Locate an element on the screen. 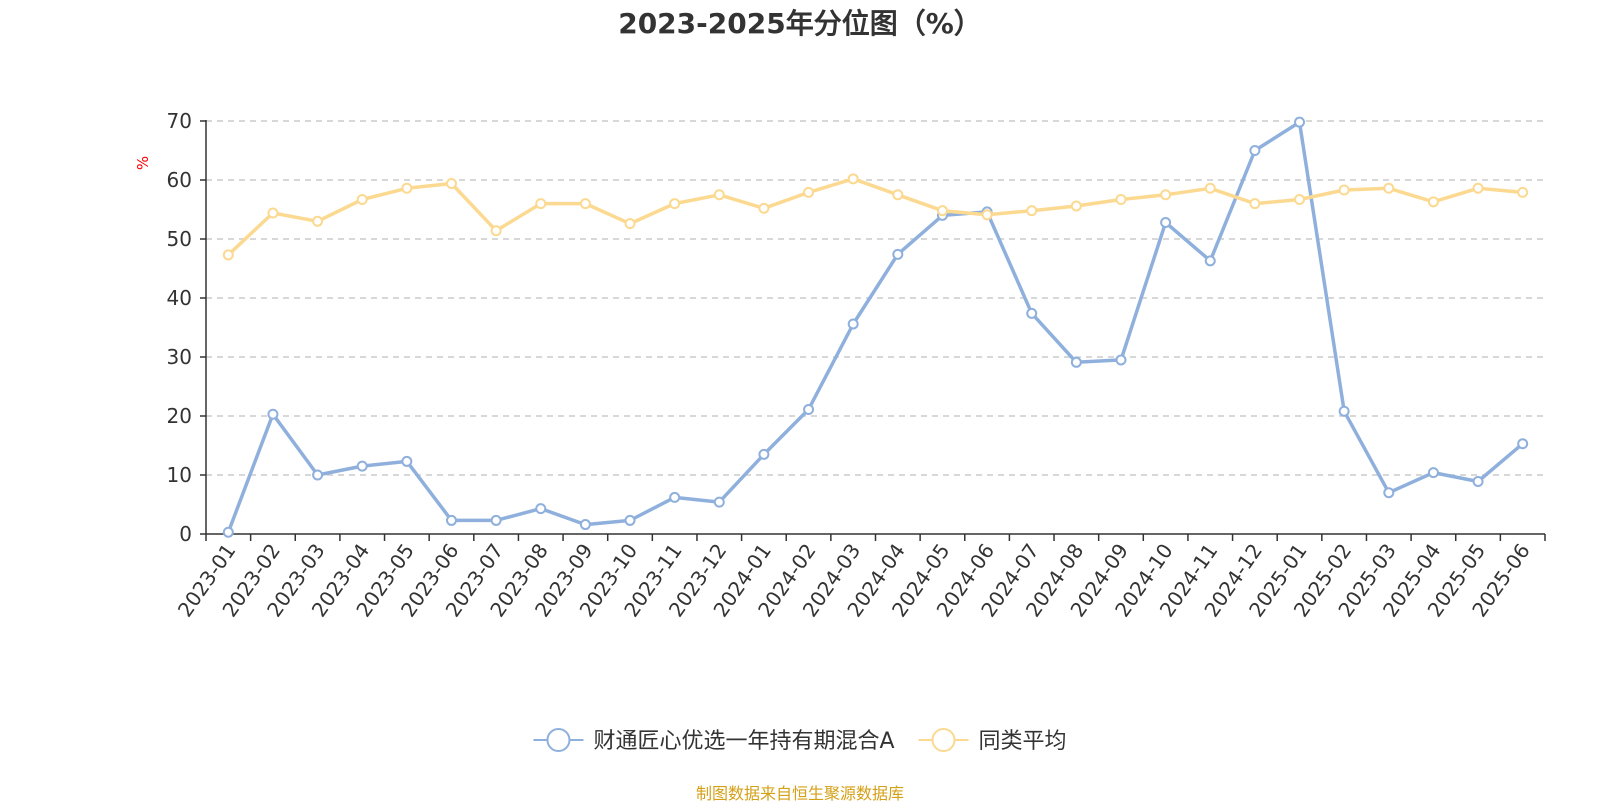 Image resolution: width=1600 pixels, height=804 pixels. y-tick-label: 10 is located at coordinates (179, 475).